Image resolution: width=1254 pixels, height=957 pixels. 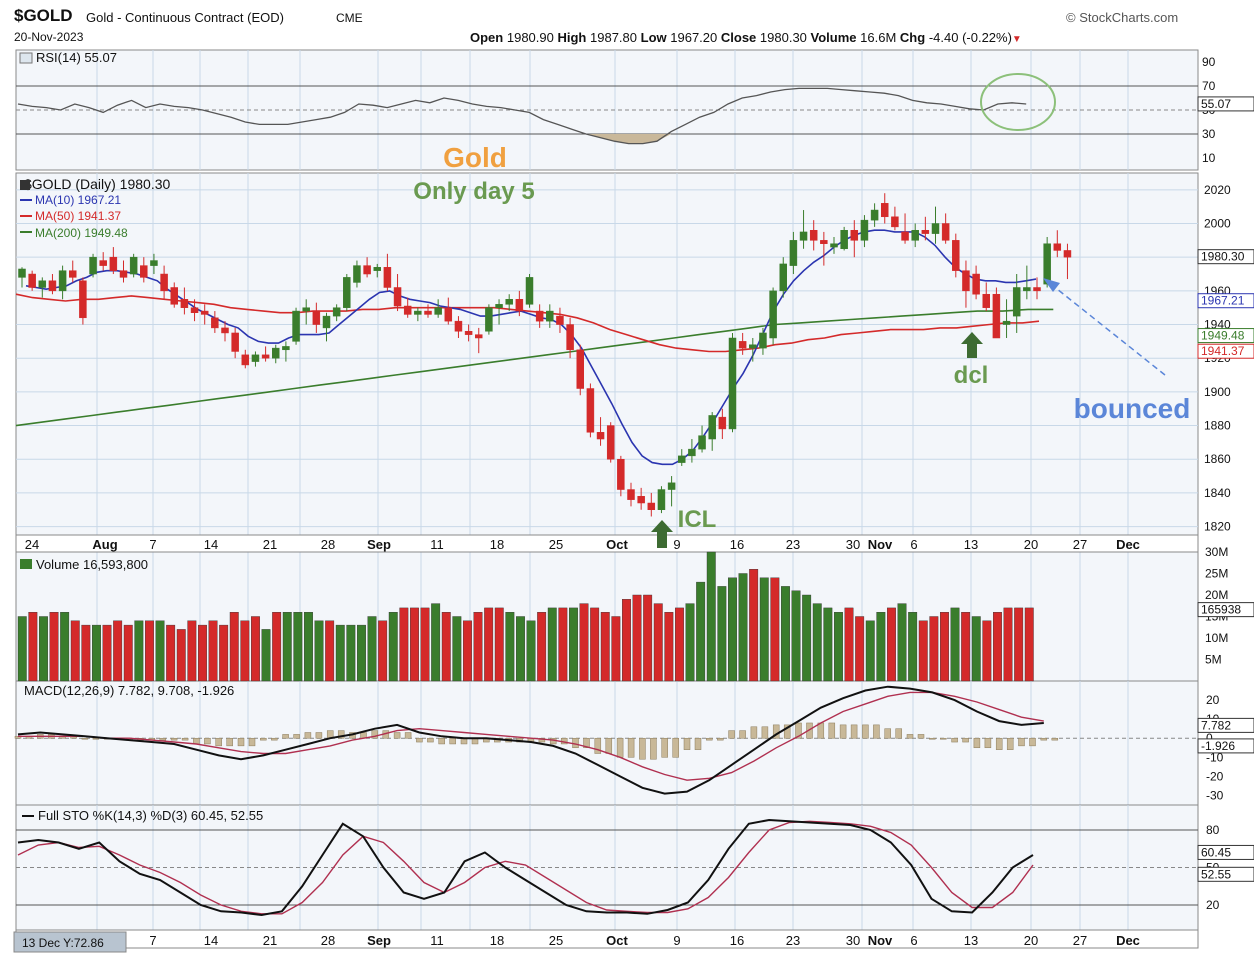 I want to click on ma200-value-tag: 1949.48, so click(x=1223, y=336).